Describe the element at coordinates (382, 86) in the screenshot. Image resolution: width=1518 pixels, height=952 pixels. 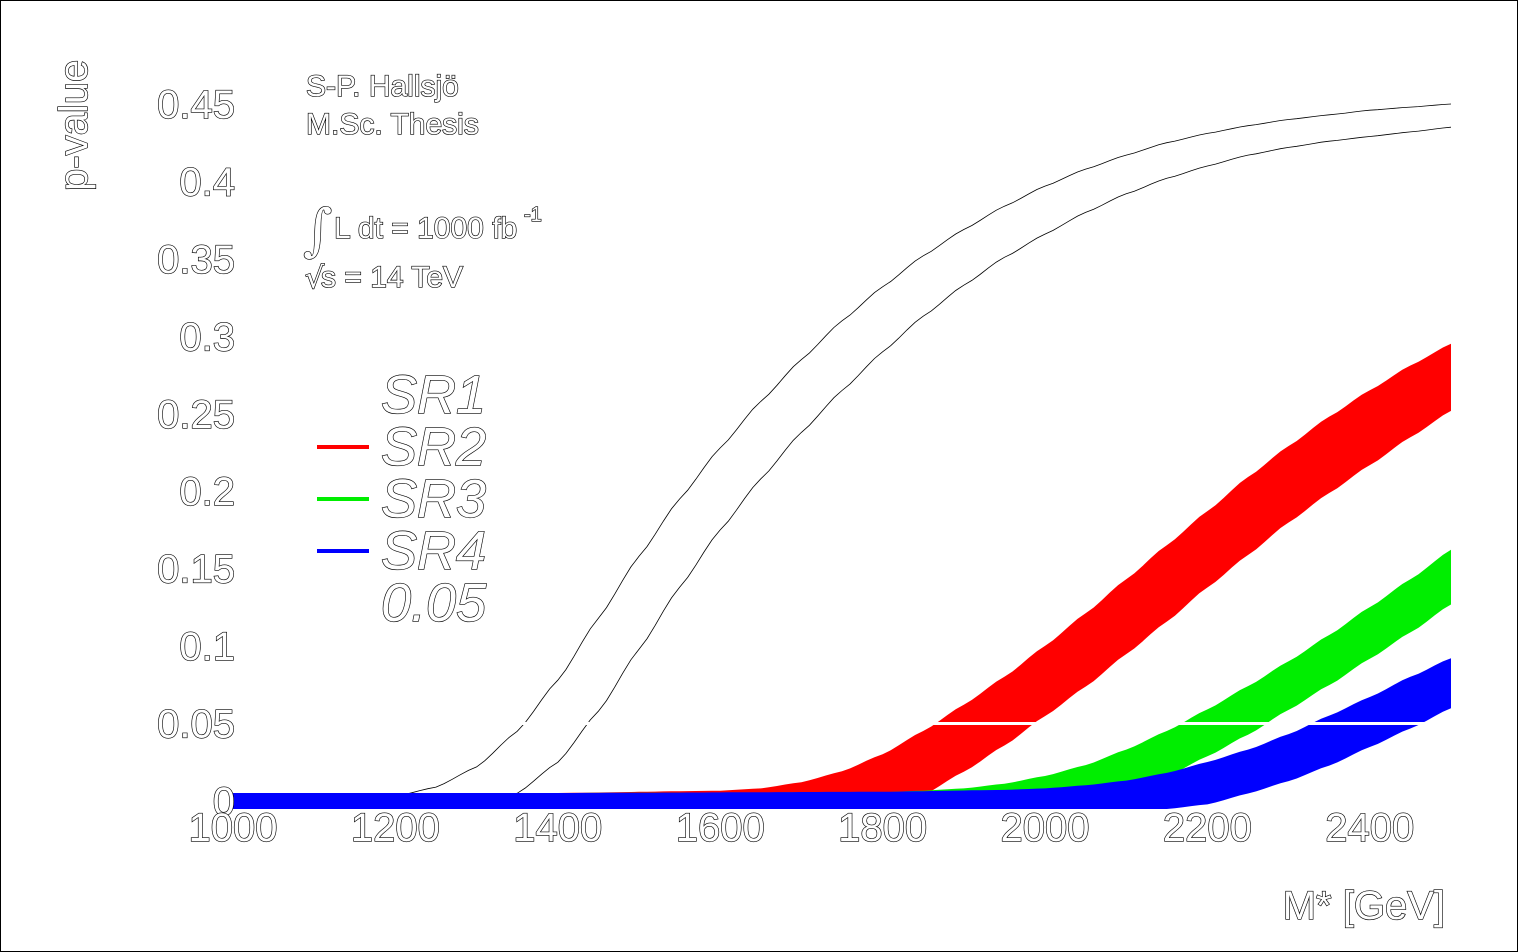
I see `author-label: S-P. Hallsjö` at that location.